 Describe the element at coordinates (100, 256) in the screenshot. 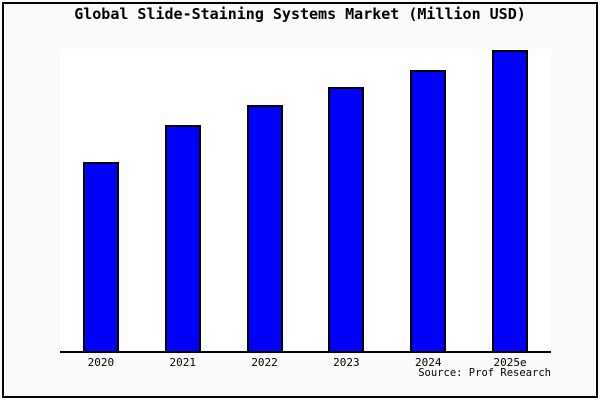

I see `bar-2020` at that location.